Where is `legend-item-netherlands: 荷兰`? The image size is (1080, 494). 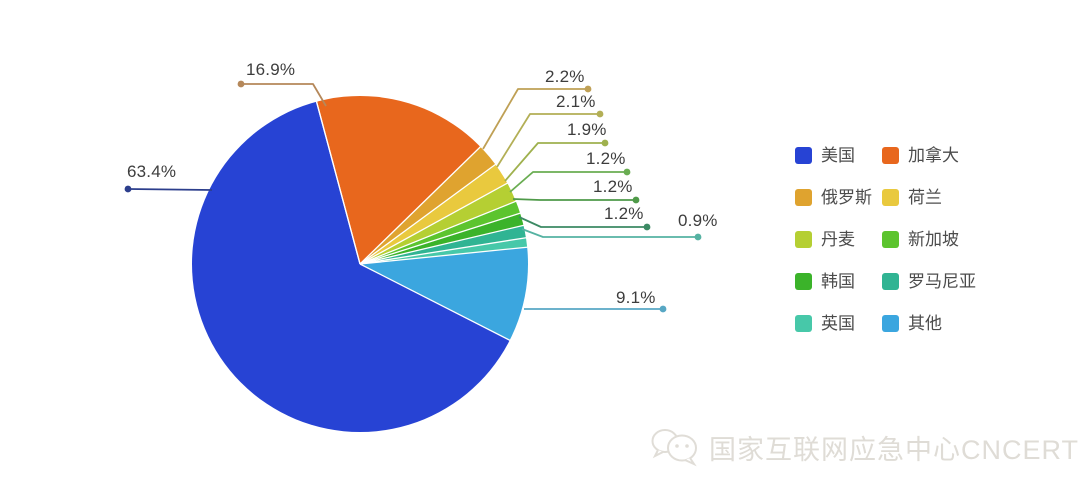 legend-item-netherlands: 荷兰 is located at coordinates (929, 197).